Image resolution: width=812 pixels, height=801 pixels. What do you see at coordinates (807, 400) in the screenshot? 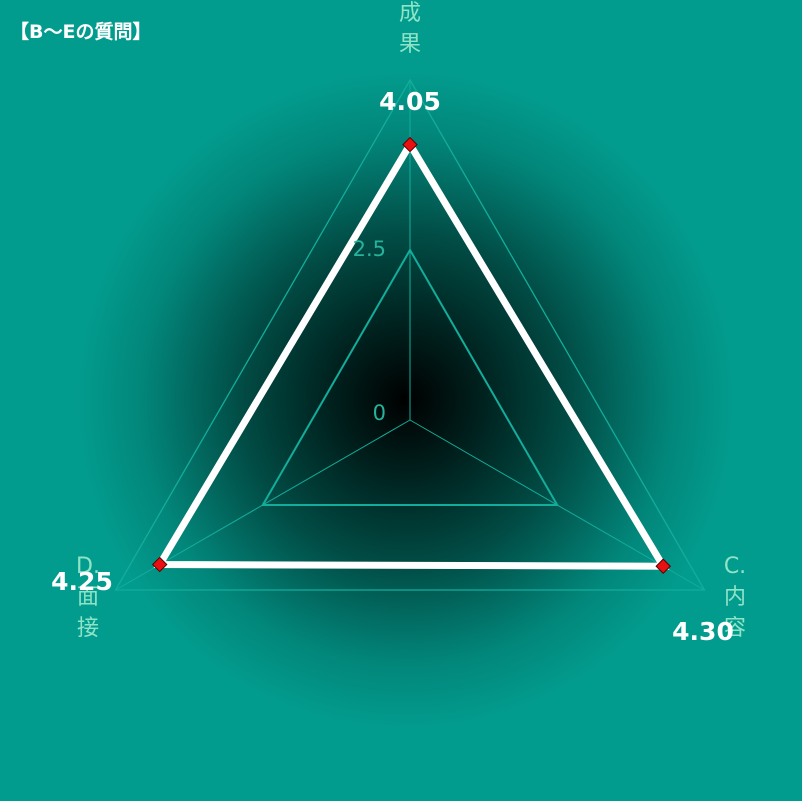
I see `chart-white-strip` at bounding box center [807, 400].